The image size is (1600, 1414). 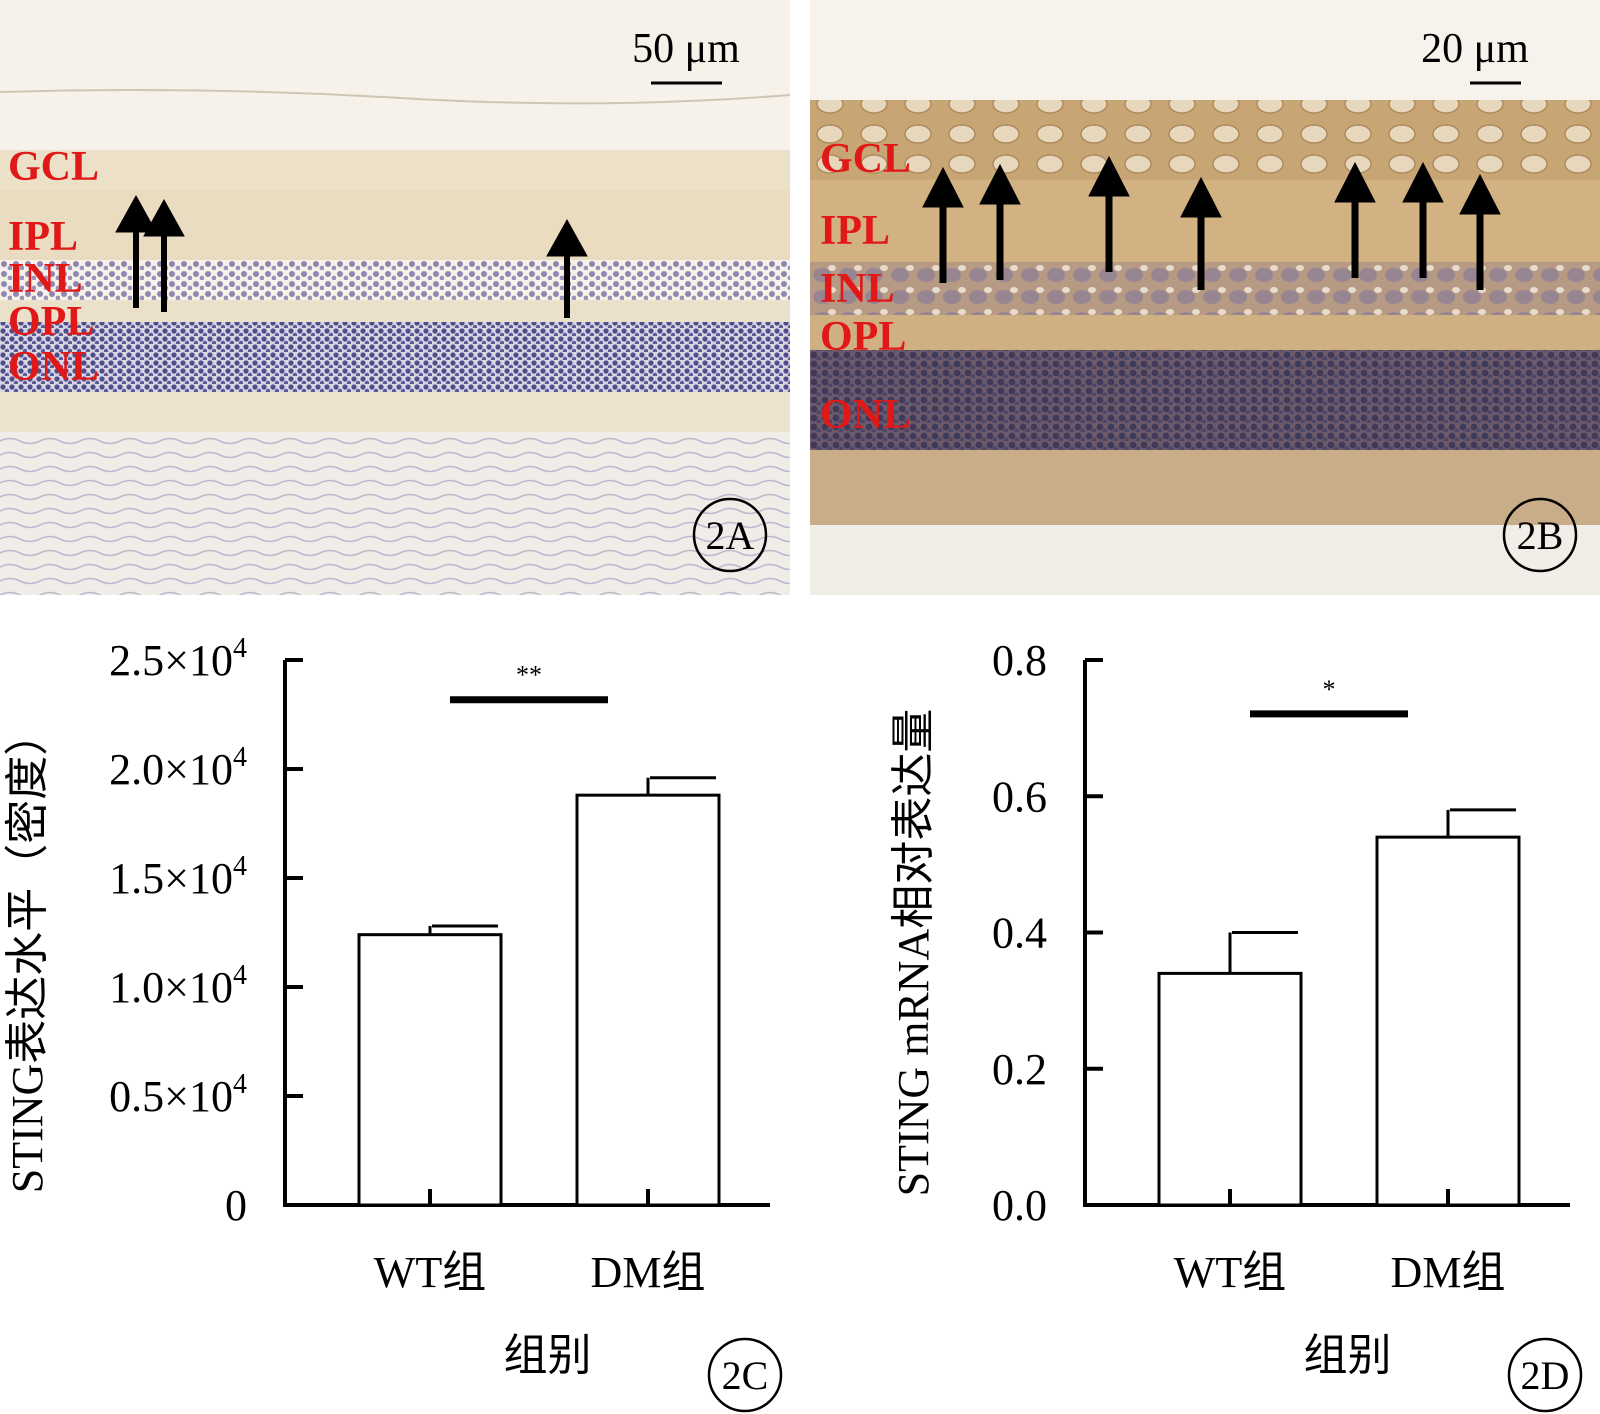 I want to click on layer-label-inl-2b: INL, so click(x=857, y=289).